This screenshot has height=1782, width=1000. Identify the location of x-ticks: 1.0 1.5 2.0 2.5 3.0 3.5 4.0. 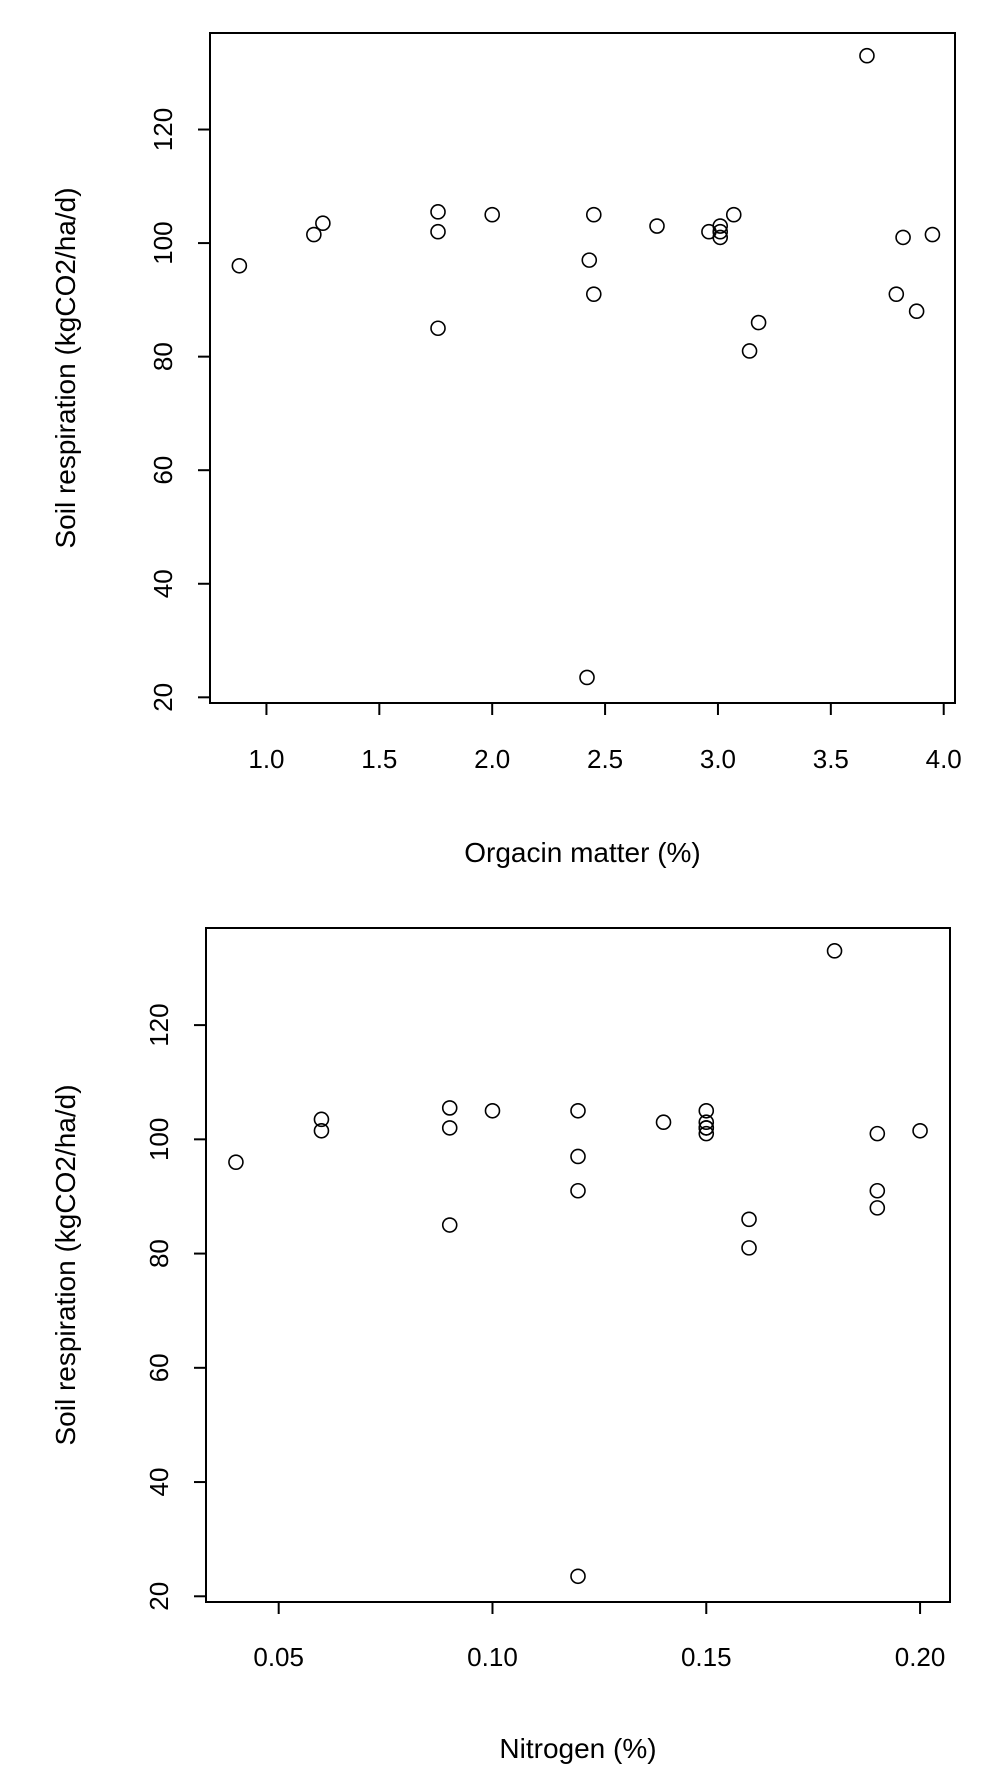
(605, 738).